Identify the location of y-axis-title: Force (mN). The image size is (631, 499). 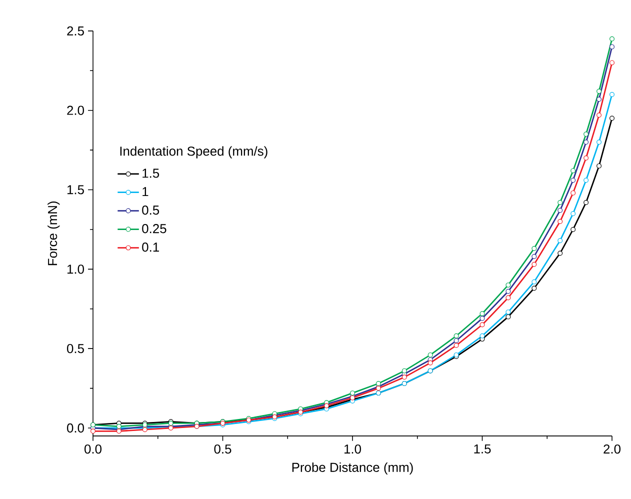
(54, 234).